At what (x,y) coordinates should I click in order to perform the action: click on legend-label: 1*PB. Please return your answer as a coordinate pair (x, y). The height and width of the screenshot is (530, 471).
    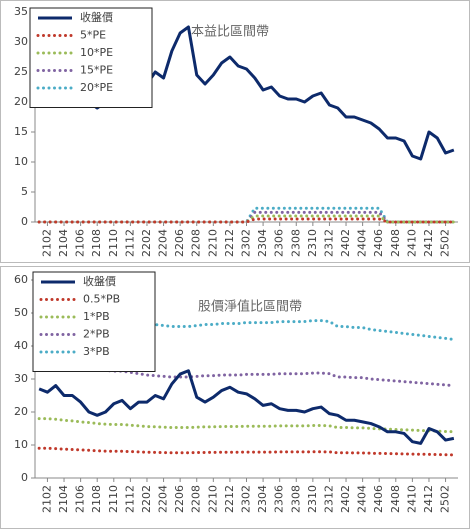
    Looking at the image, I should click on (96, 316).